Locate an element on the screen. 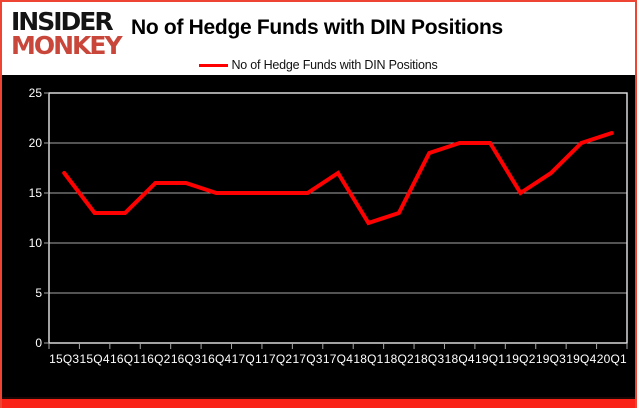 The width and height of the screenshot is (637, 408). x-axis-tick-label: 17Q3 is located at coordinates (307, 359).